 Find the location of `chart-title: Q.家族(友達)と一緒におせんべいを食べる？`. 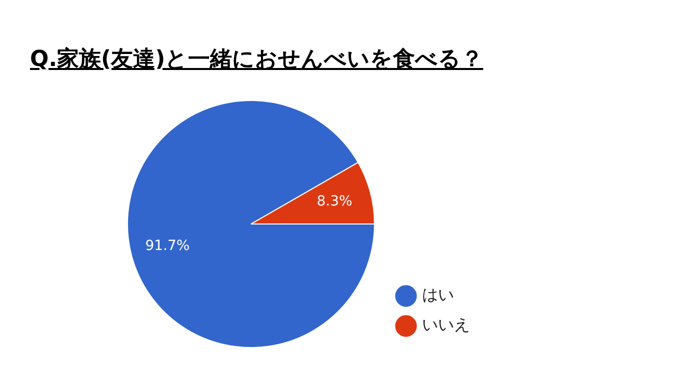

chart-title: Q.家族(友達)と一緒におせんべいを食べる？ is located at coordinates (257, 60).